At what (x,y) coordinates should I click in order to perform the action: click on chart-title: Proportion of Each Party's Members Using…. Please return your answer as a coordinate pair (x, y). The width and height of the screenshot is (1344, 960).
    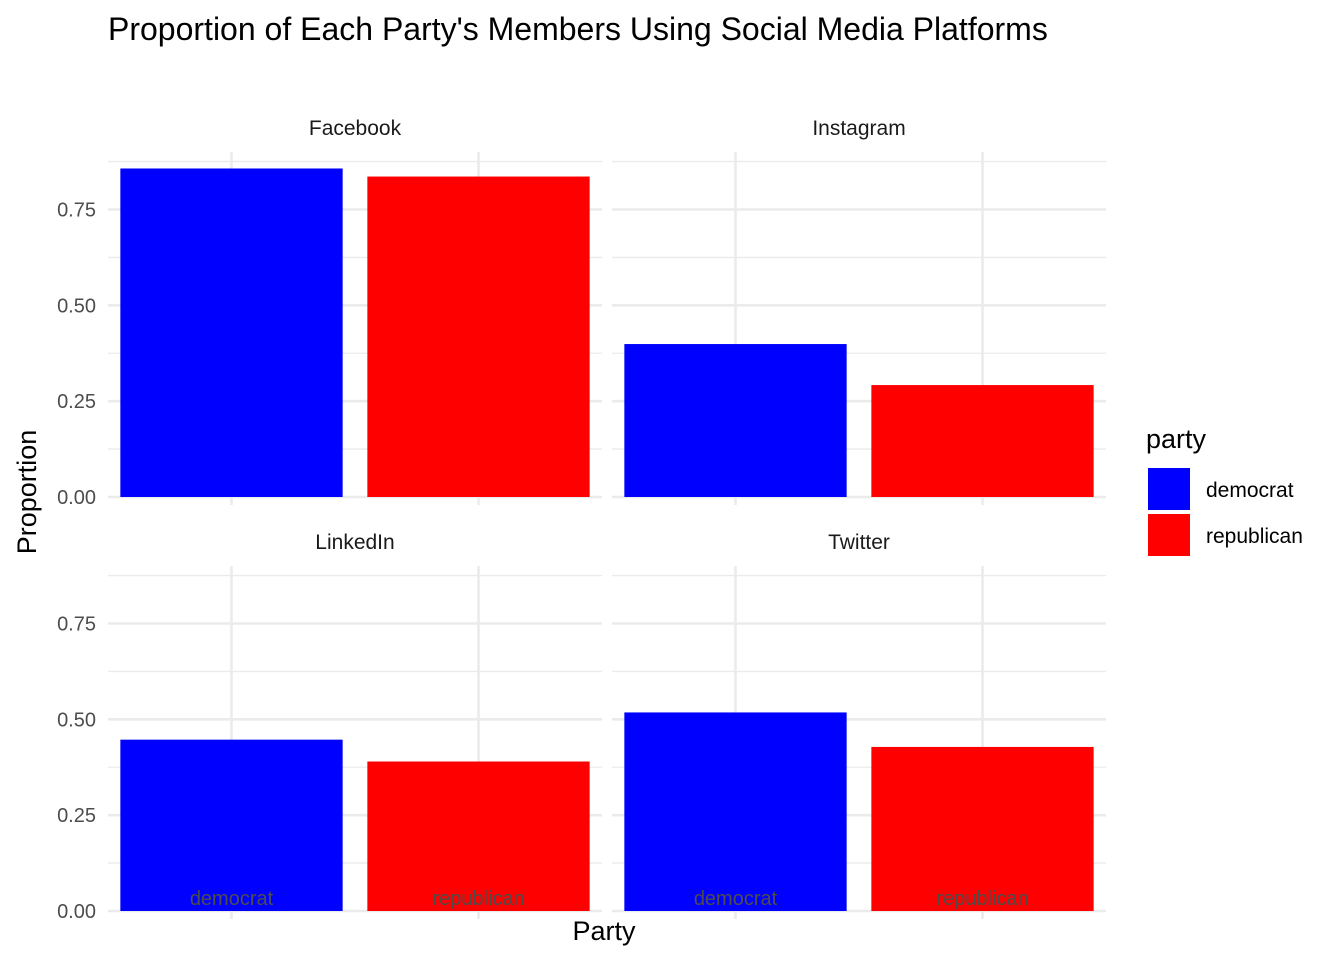
    Looking at the image, I should click on (578, 29).